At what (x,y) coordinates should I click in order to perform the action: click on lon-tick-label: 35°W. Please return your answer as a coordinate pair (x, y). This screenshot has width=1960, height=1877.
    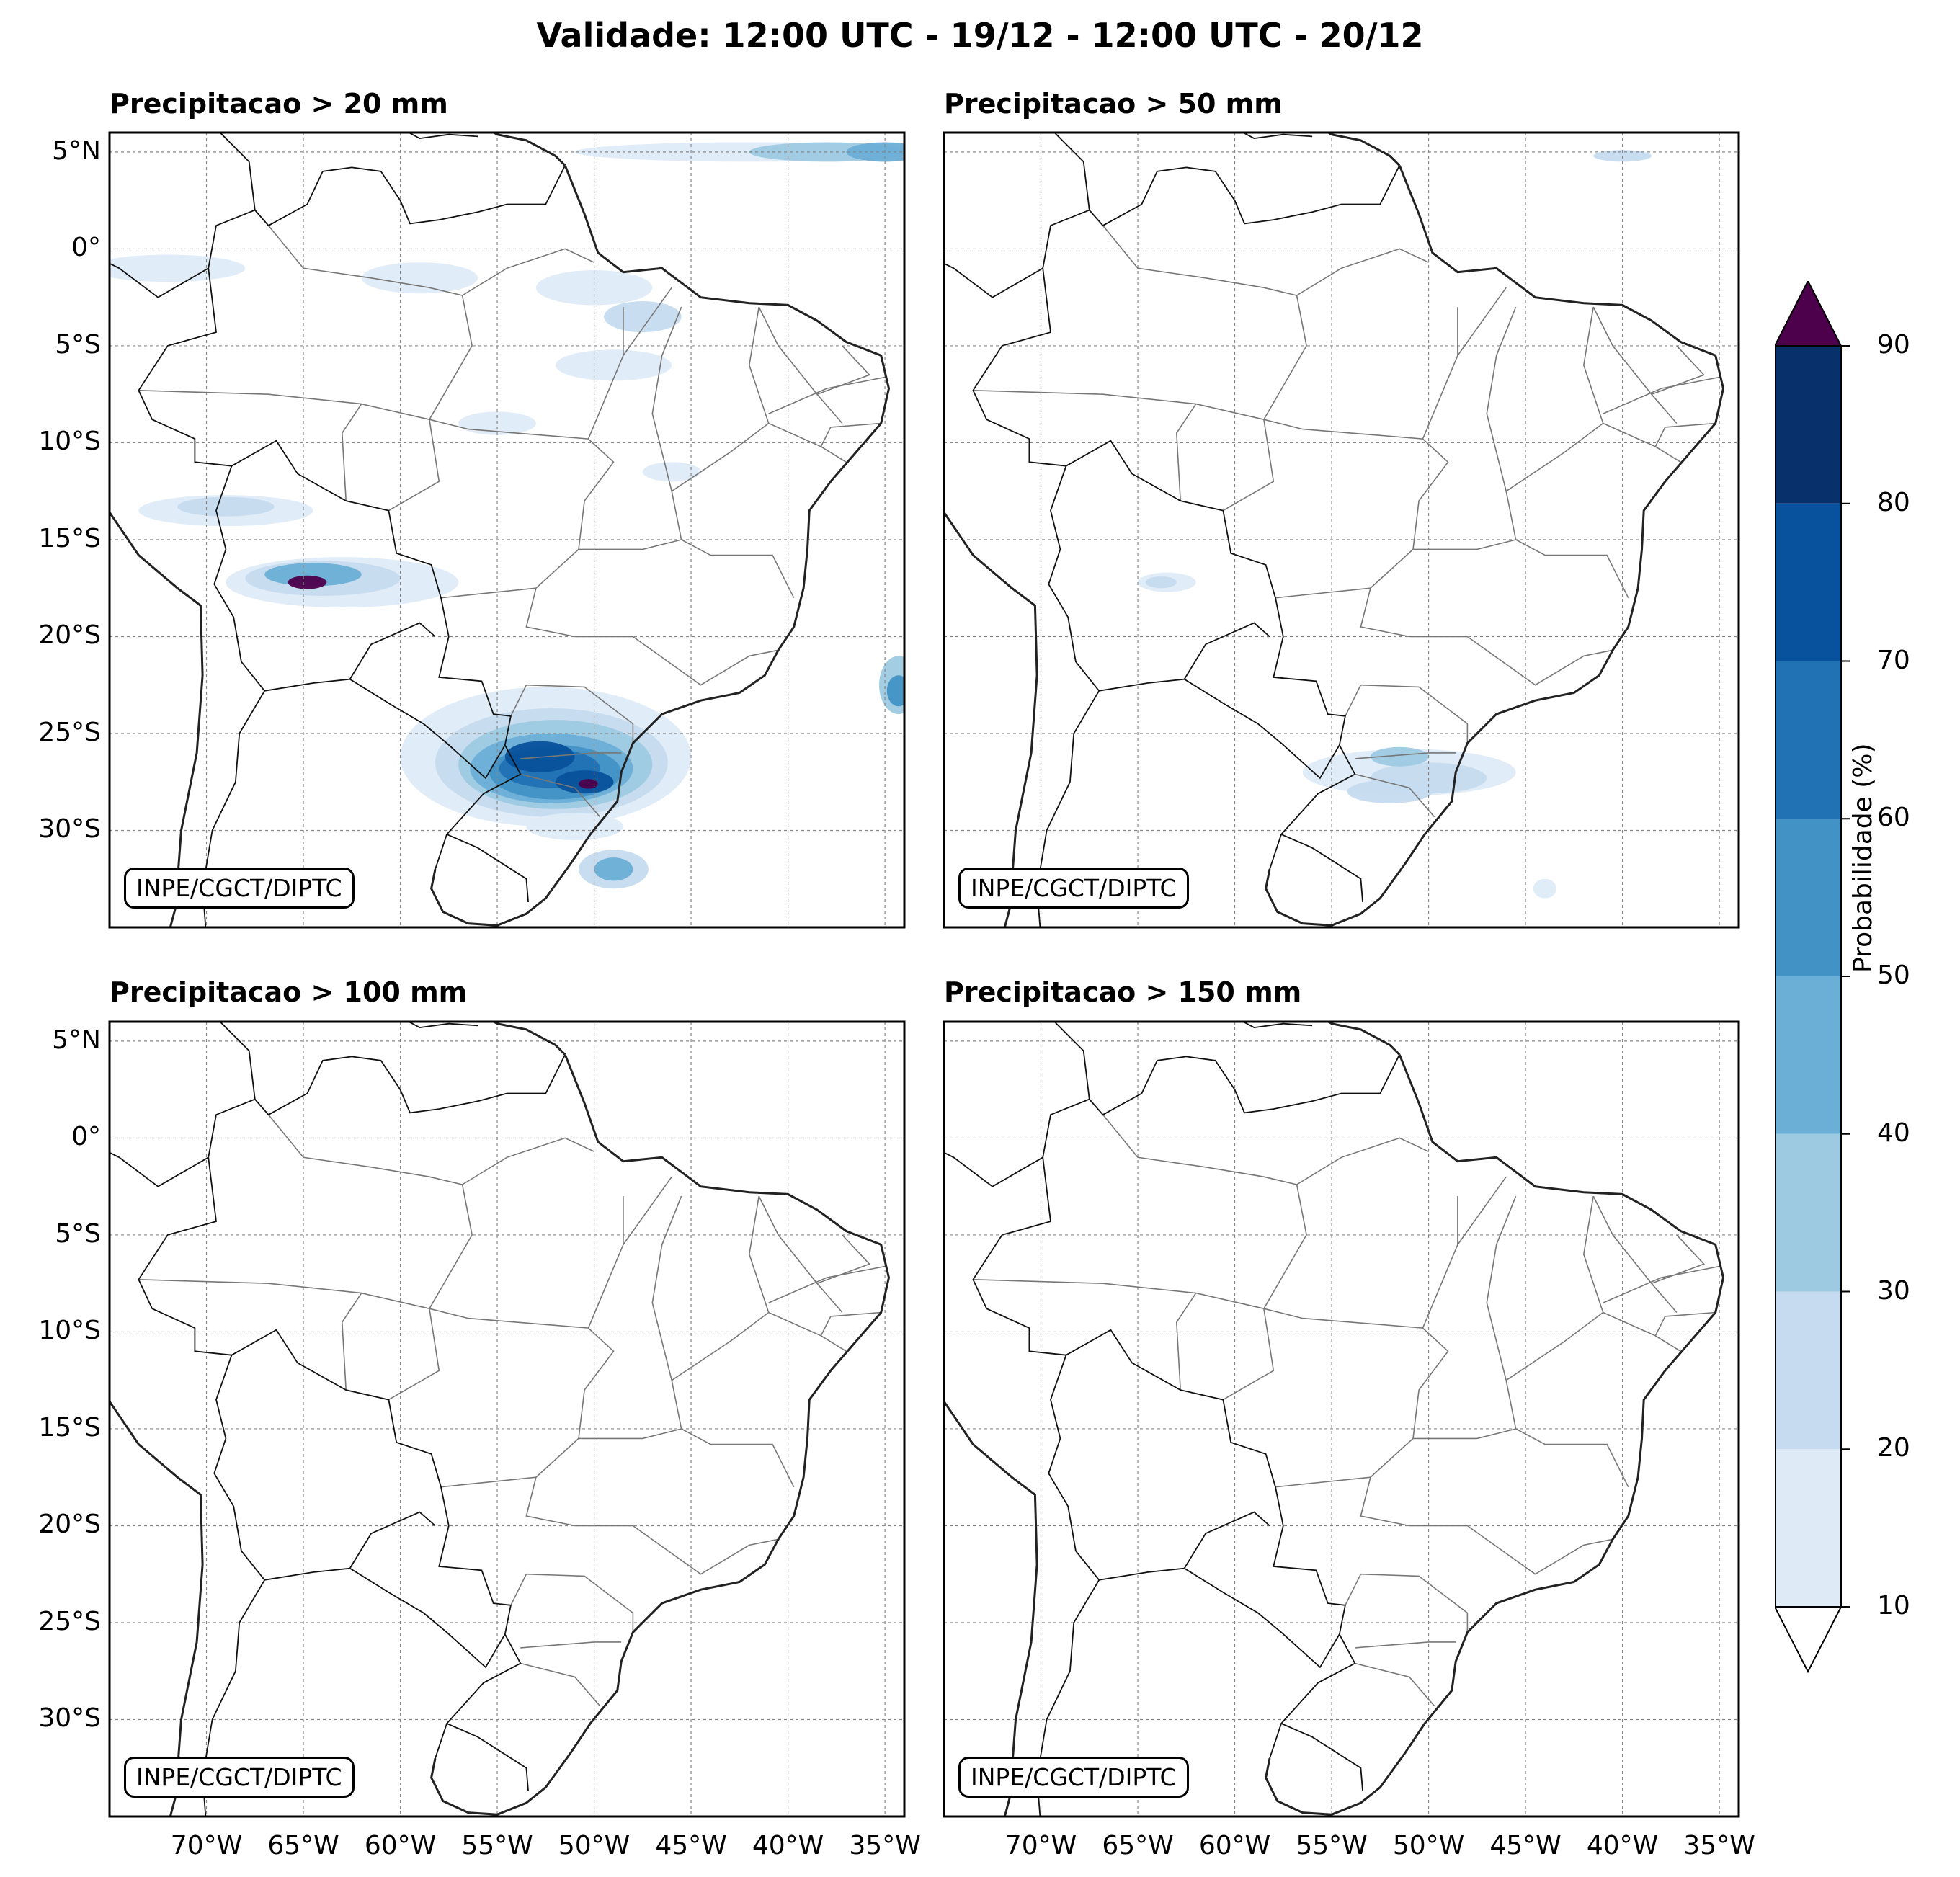
    Looking at the image, I should click on (1719, 1846).